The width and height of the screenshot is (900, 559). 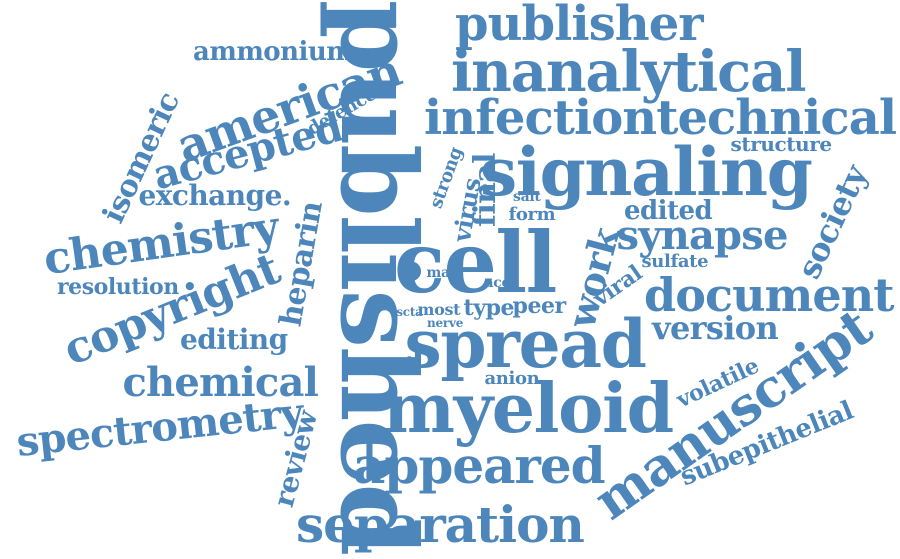 I want to click on word-mas: mas, so click(x=442, y=273).